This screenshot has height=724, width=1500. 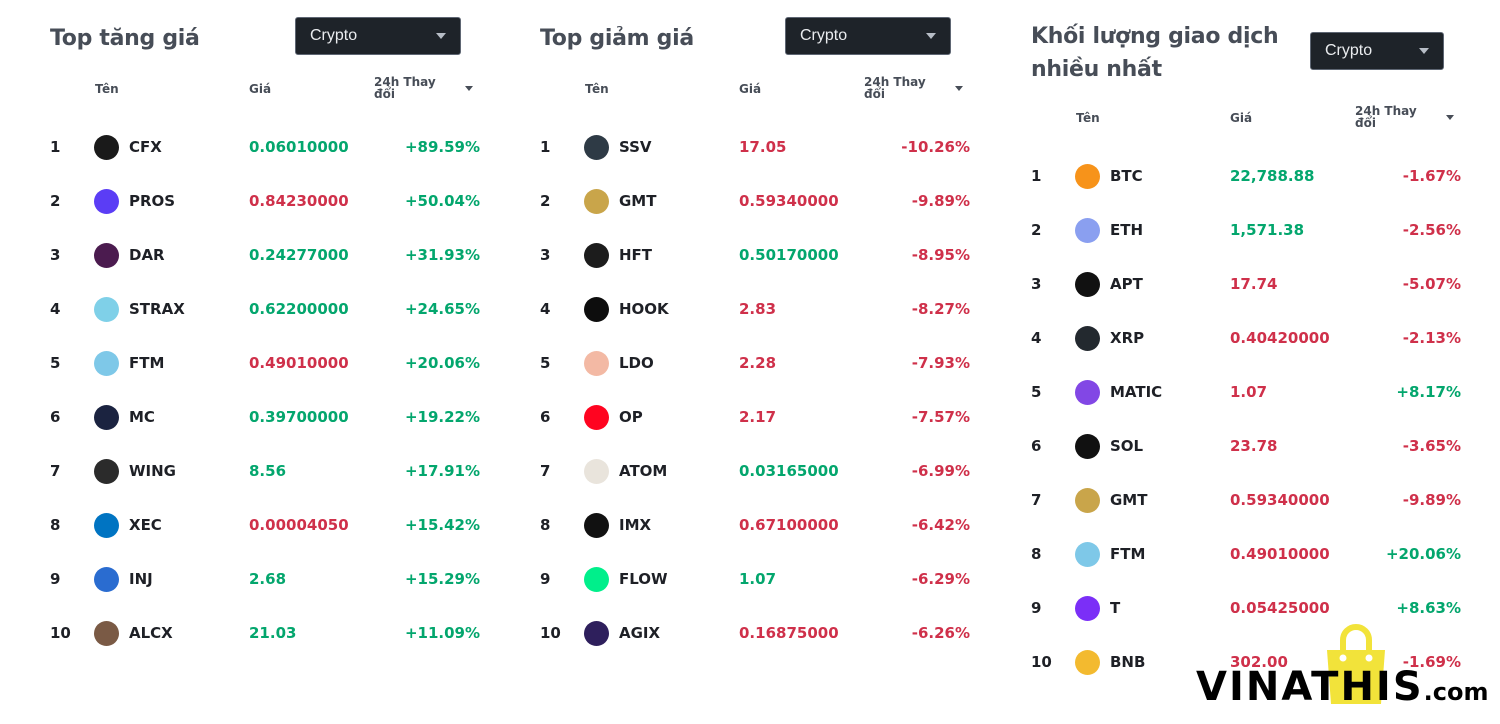 I want to click on table-row: 10 AGIX 0.16875000 -6.26%, so click(x=755, y=634).